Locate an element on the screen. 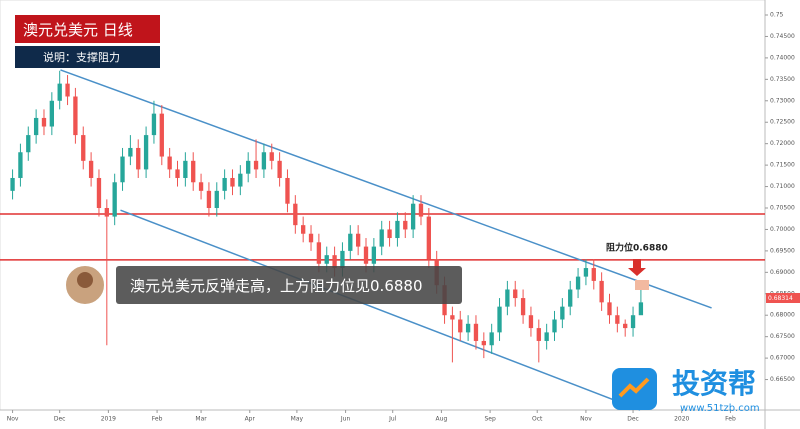  watermark-url: www.51tzb.com is located at coordinates (720, 408).